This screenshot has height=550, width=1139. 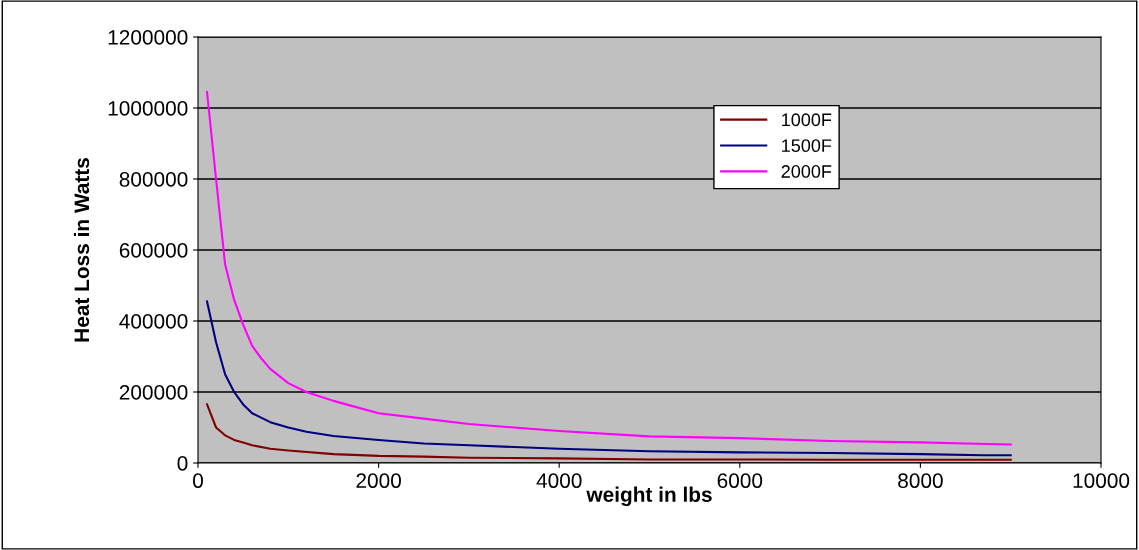 I want to click on legend-label: 1500F, so click(x=807, y=146).